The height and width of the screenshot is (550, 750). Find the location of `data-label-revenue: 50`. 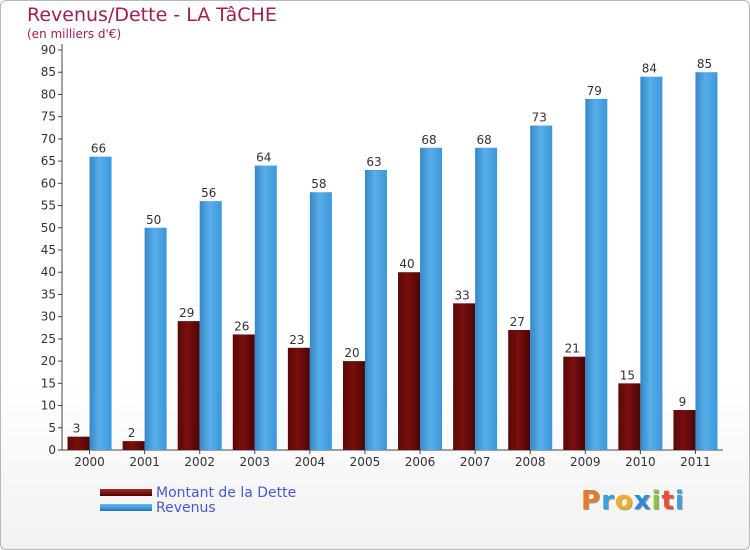

data-label-revenue: 50 is located at coordinates (153, 220).